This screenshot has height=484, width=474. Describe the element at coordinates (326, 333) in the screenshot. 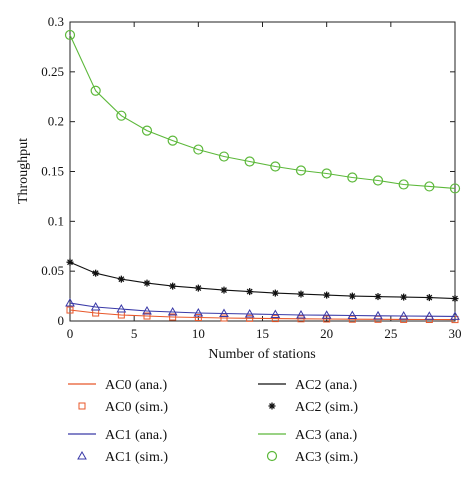

I see `x-tick-label: 20` at that location.